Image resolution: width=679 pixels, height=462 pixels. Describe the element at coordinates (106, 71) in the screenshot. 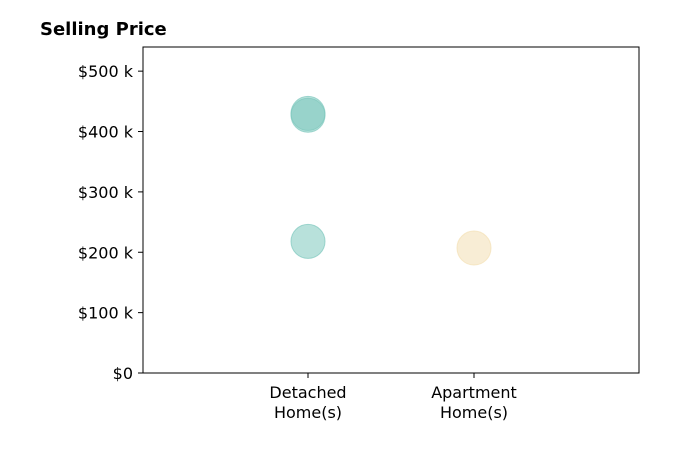

I see `y-tick-label: $500 k` at that location.